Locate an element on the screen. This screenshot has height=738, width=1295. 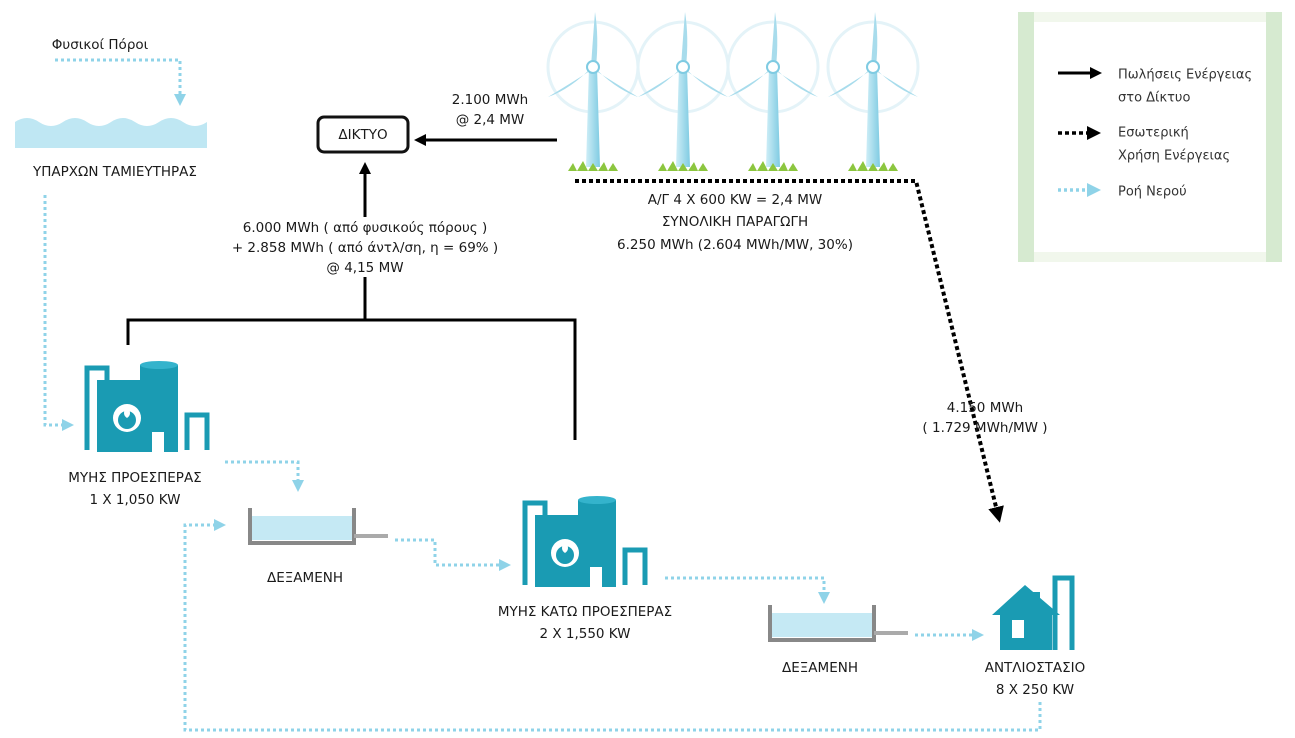
node-label: 2 Χ 1,550 KW is located at coordinates (584, 634).